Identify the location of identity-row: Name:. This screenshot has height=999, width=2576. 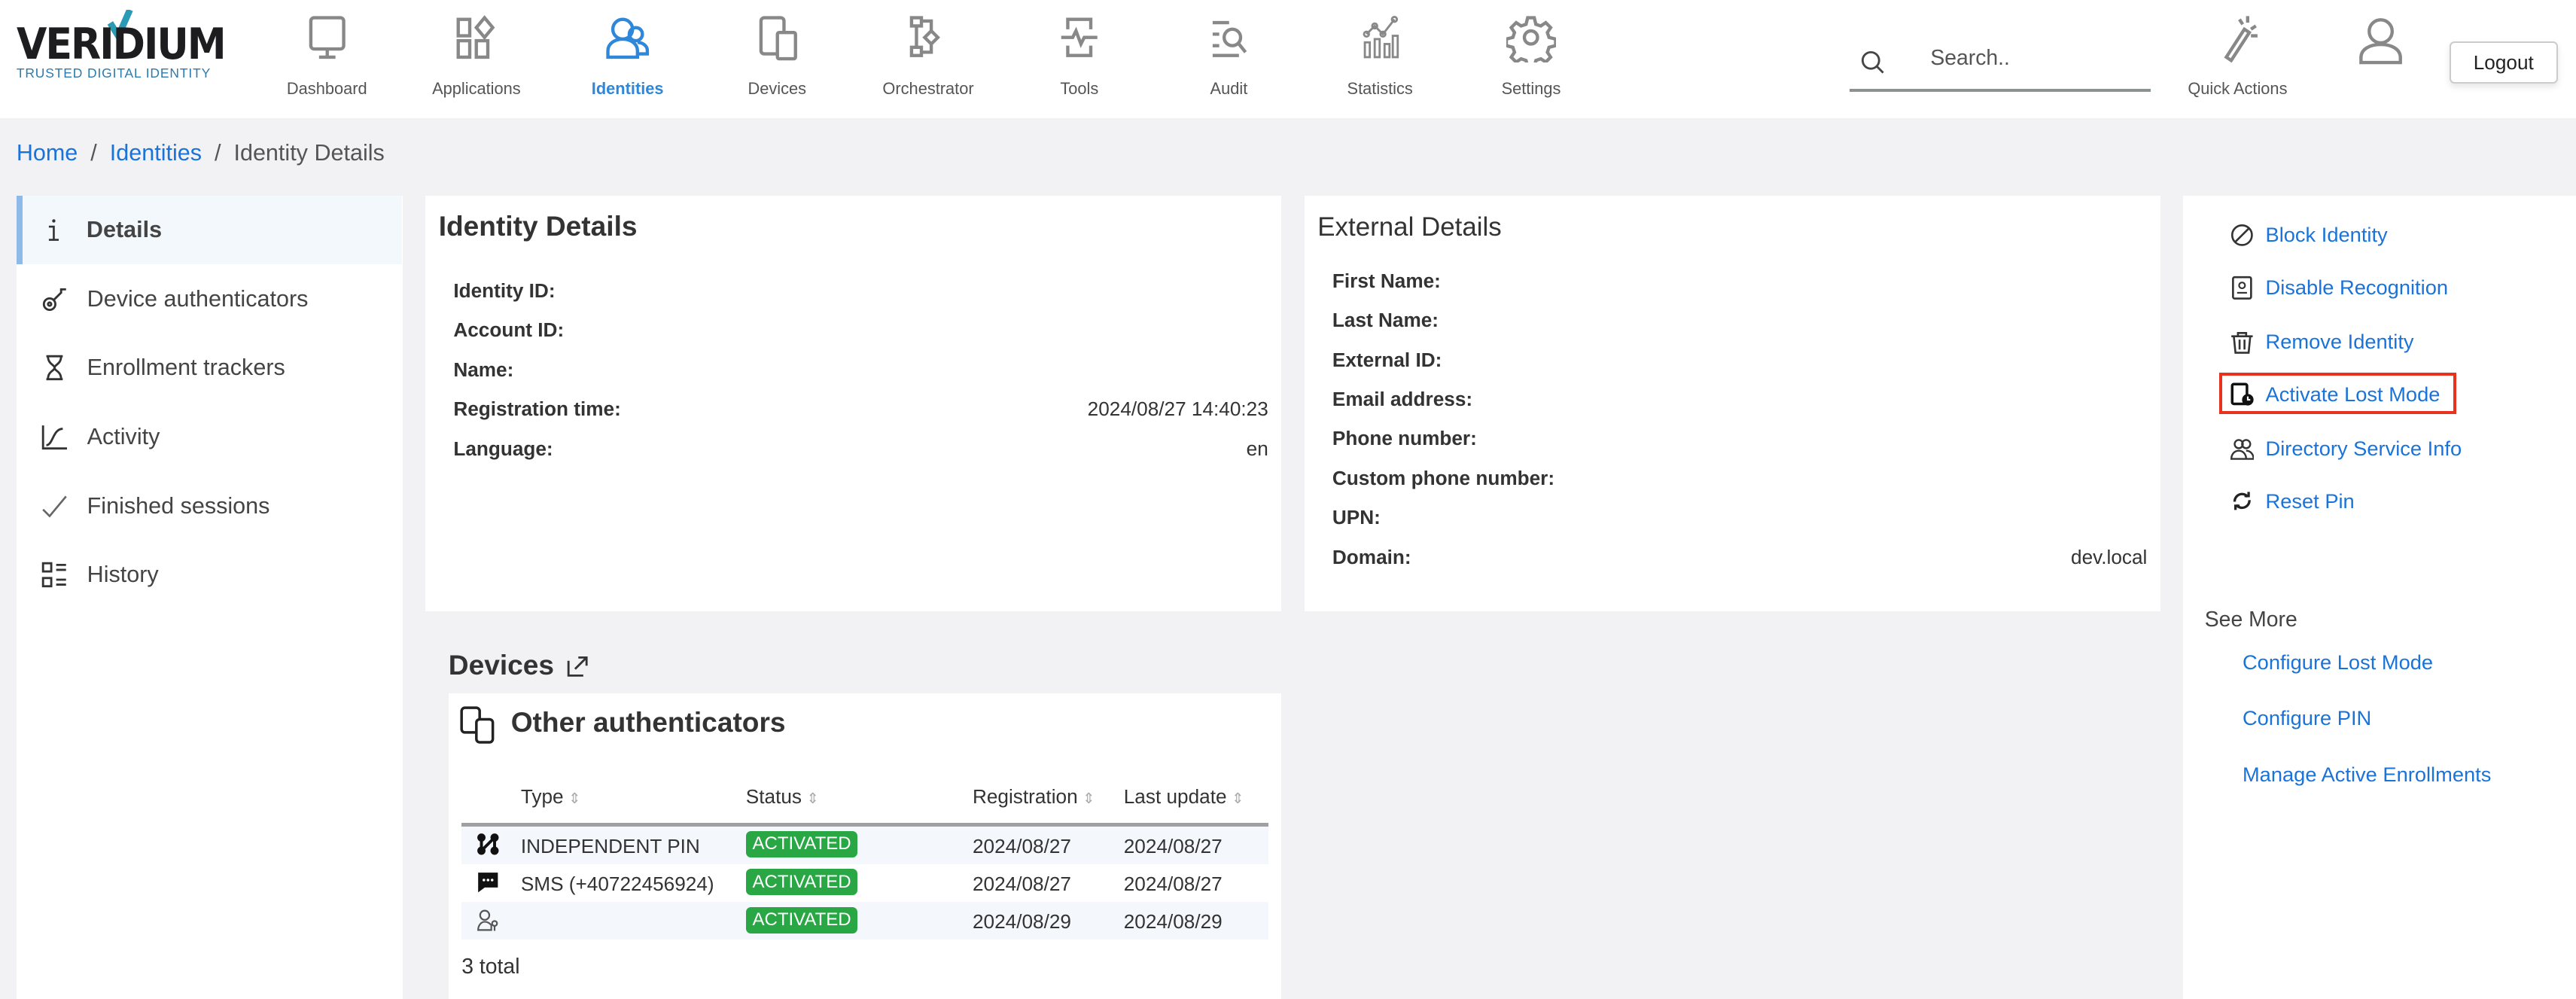
(483, 369).